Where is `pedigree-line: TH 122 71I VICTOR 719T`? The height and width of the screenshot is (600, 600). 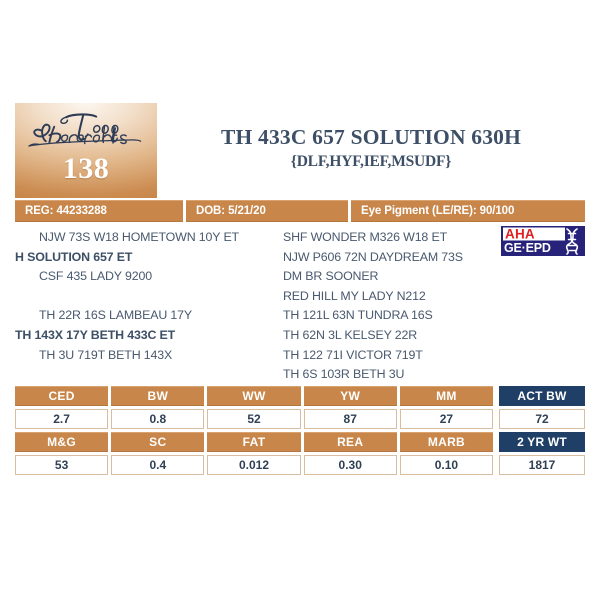
pedigree-line: TH 122 71I VICTOR 719T is located at coordinates (353, 354).